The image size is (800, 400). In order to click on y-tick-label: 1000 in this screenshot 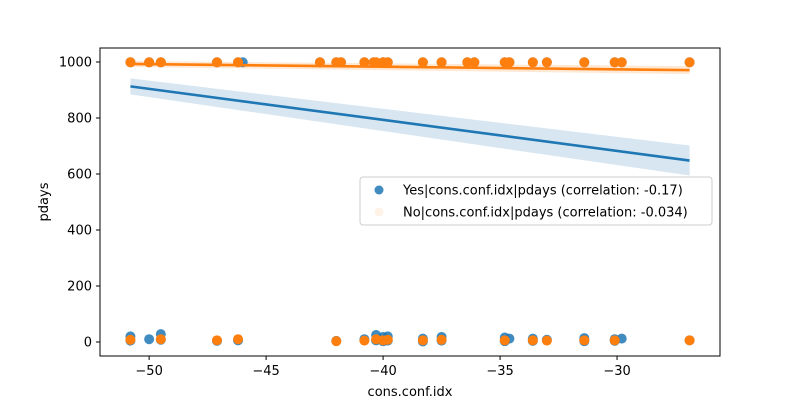, I will do `click(75, 63)`.